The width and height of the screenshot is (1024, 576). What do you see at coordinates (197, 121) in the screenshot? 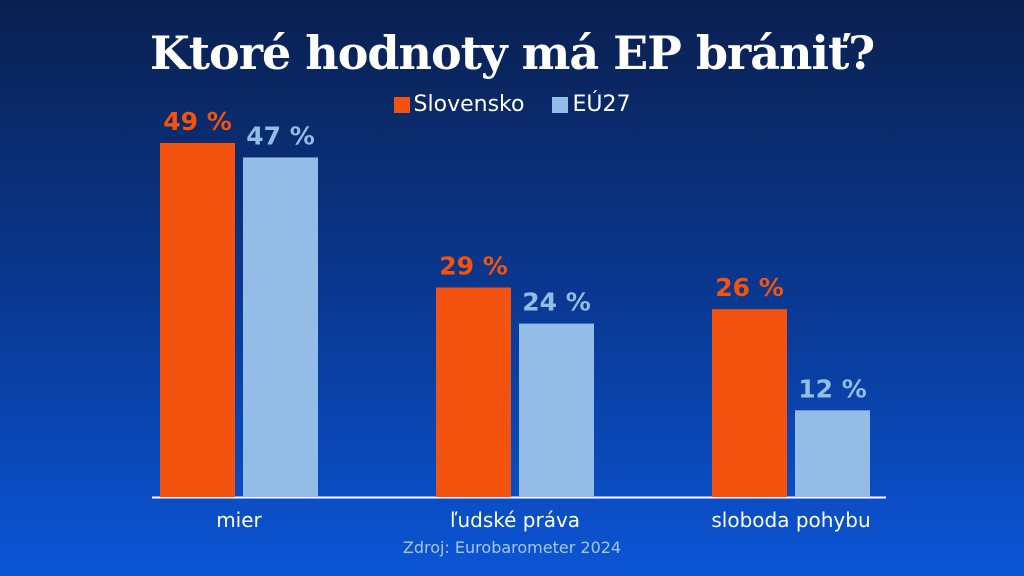
I see `data-label-slovensko-0: 49 %` at bounding box center [197, 121].